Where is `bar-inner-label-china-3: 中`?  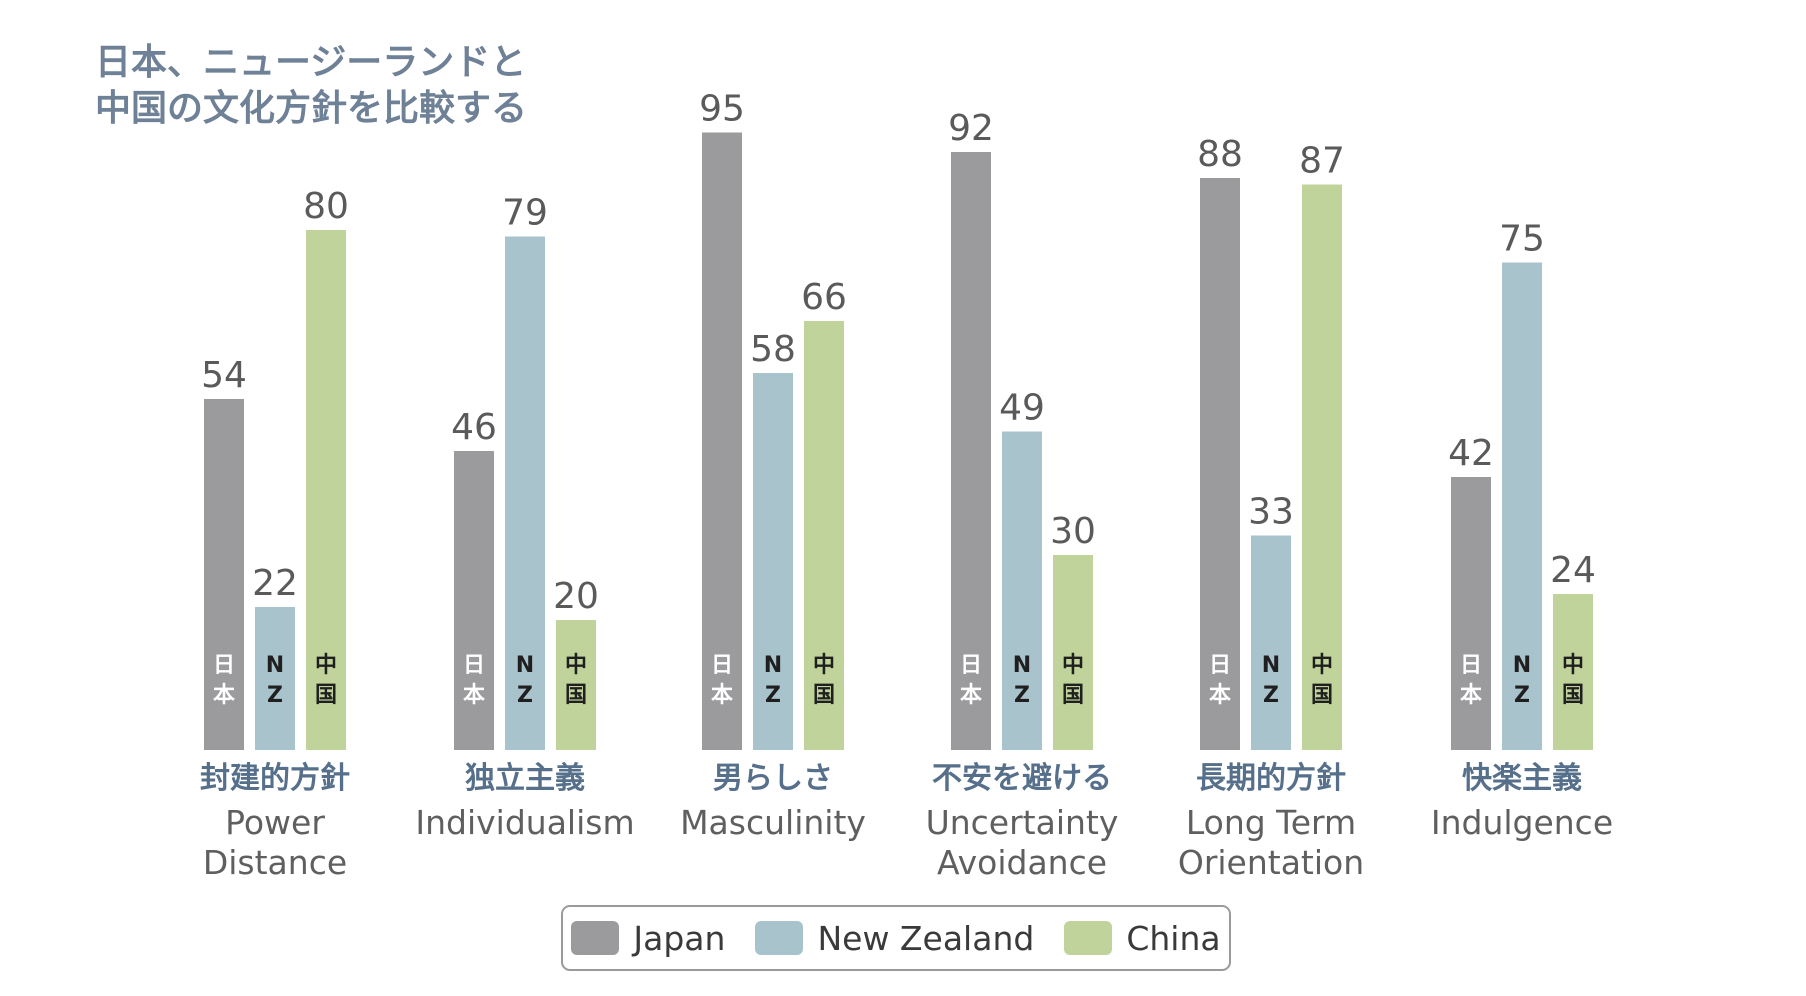
bar-inner-label-china-3: 中 is located at coordinates (824, 665).